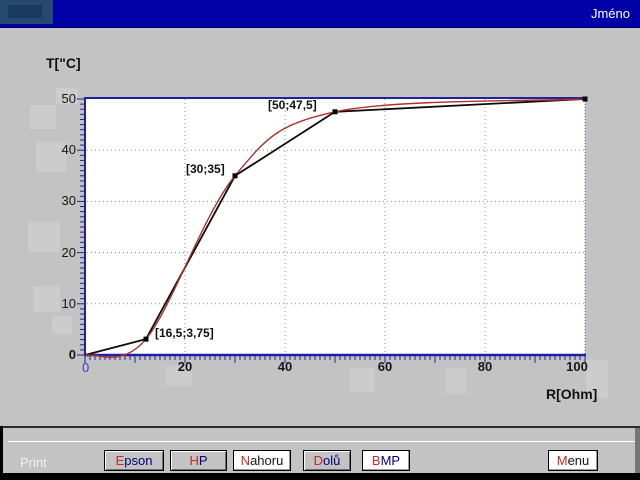  I want to click on button-label-rest: ahoru, so click(267, 460).